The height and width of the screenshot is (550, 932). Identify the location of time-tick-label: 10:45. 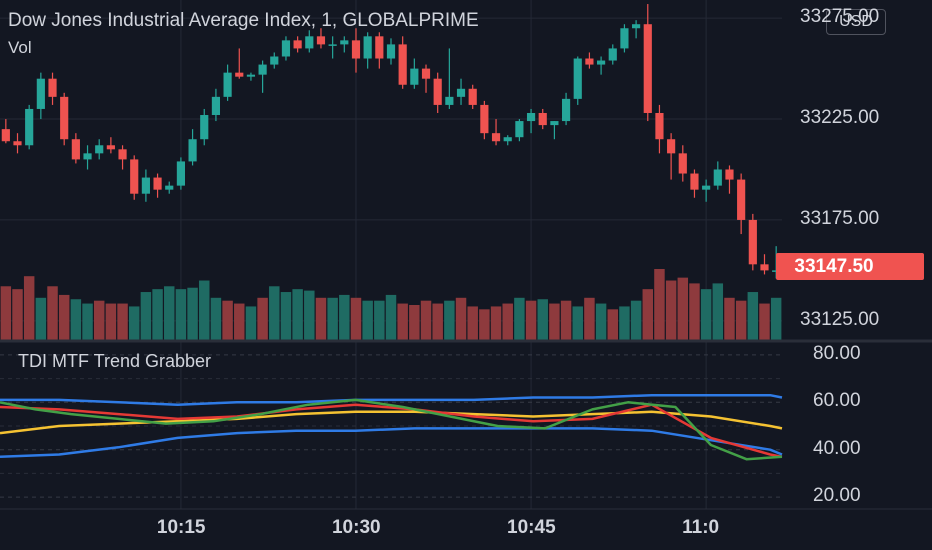
(531, 527).